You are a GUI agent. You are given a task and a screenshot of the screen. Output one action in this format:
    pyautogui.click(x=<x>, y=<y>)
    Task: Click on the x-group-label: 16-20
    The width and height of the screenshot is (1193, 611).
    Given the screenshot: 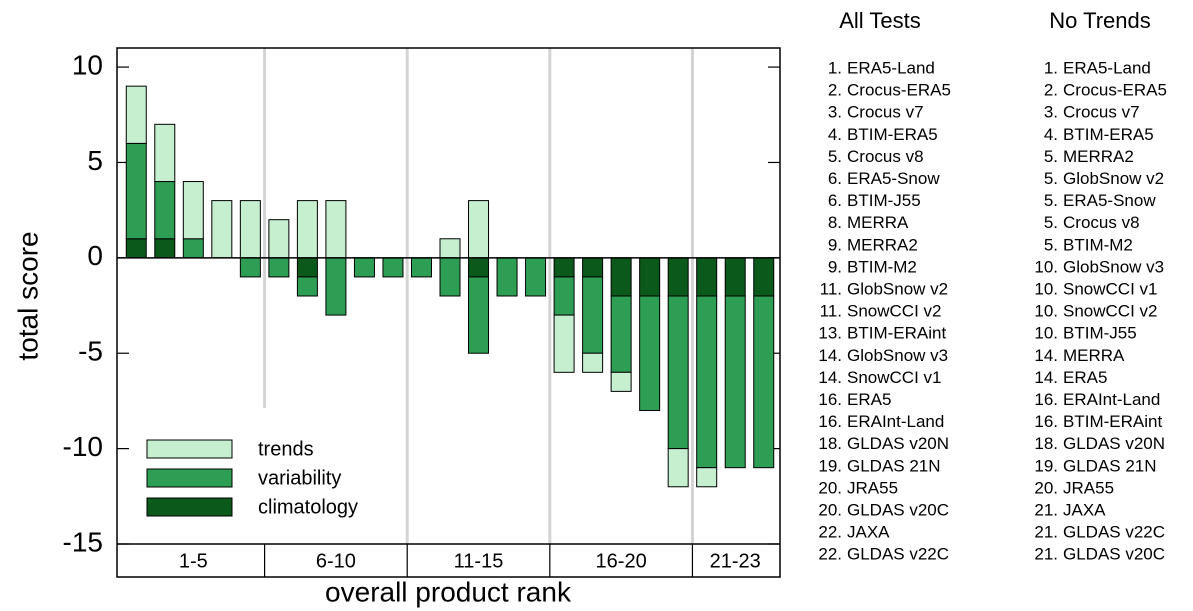 What is the action you would take?
    pyautogui.click(x=621, y=561)
    